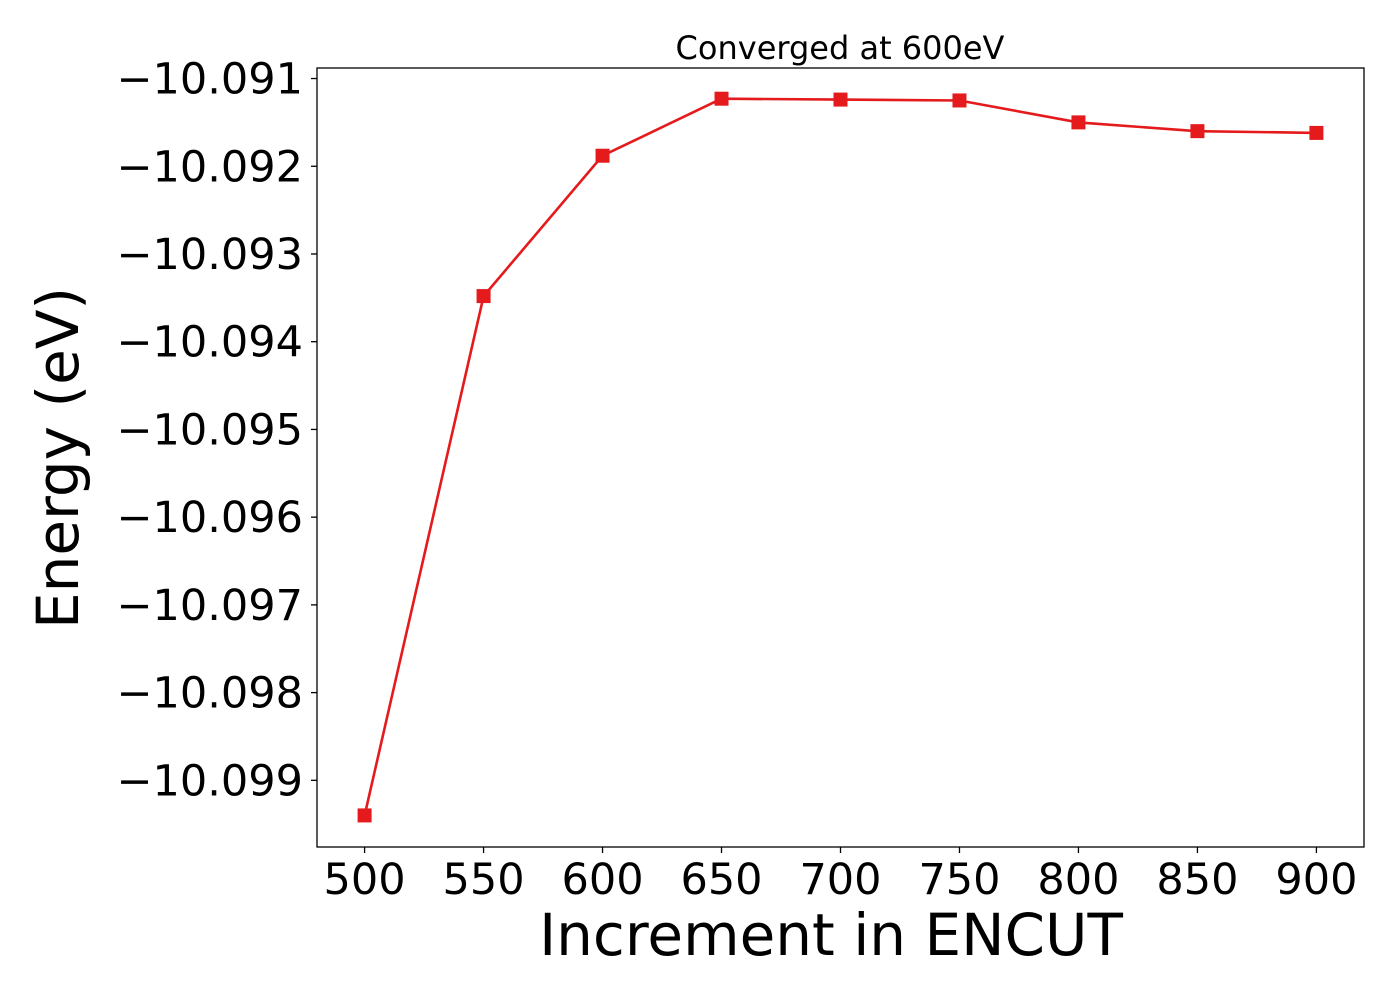 This screenshot has height=1000, width=1400. What do you see at coordinates (210, 606) in the screenshot?
I see `y-tick-label: −10.097` at bounding box center [210, 606].